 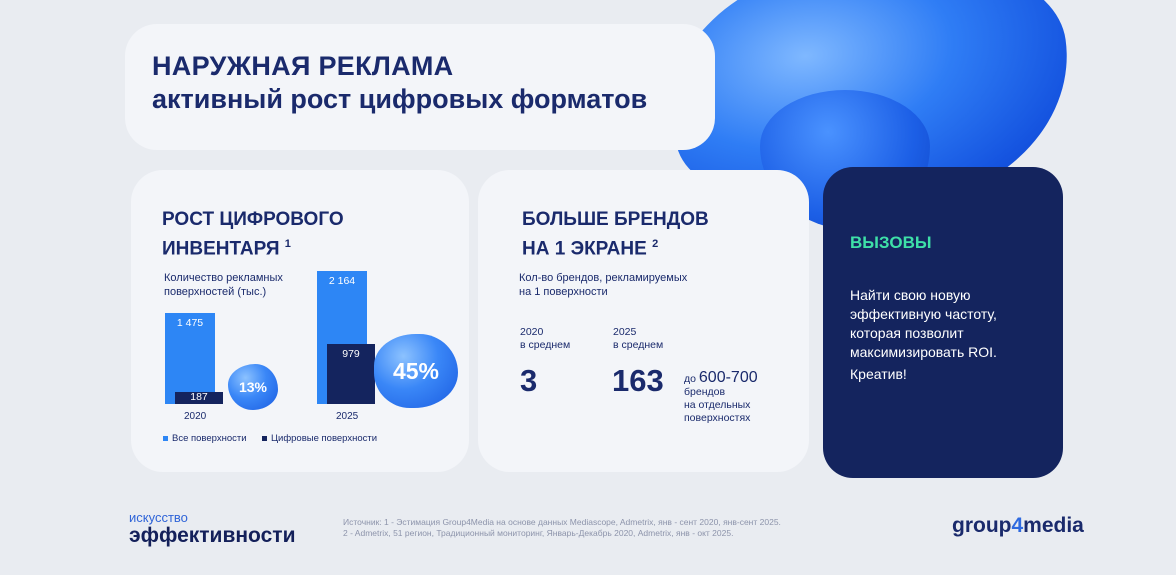 What do you see at coordinates (529, 380) in the screenshot?
I see `brands-2020-value: 3` at bounding box center [529, 380].